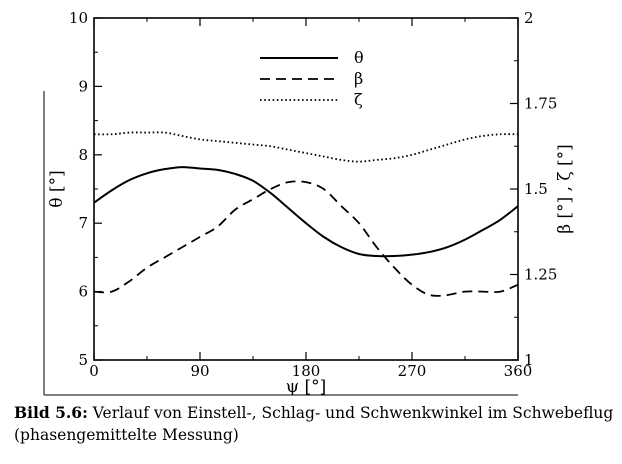  Describe the element at coordinates (83, 86) in the screenshot. I see `left-tick-label: 9` at that location.